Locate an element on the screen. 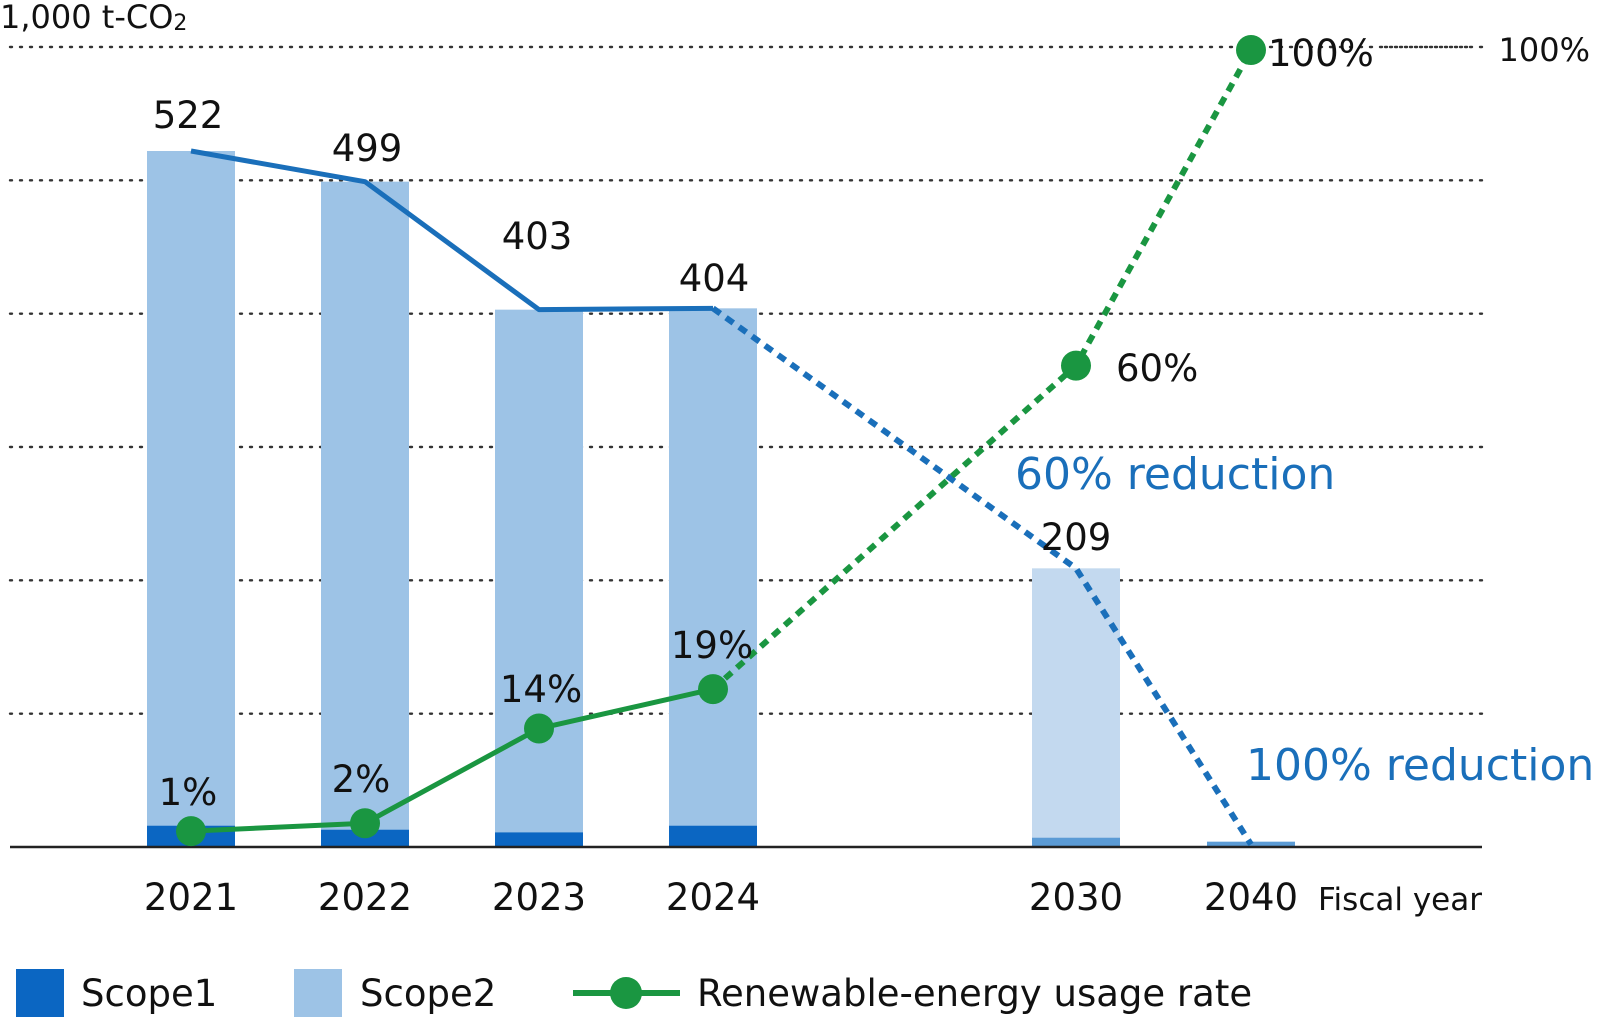  x-tick-2022: 2022 is located at coordinates (365, 897).